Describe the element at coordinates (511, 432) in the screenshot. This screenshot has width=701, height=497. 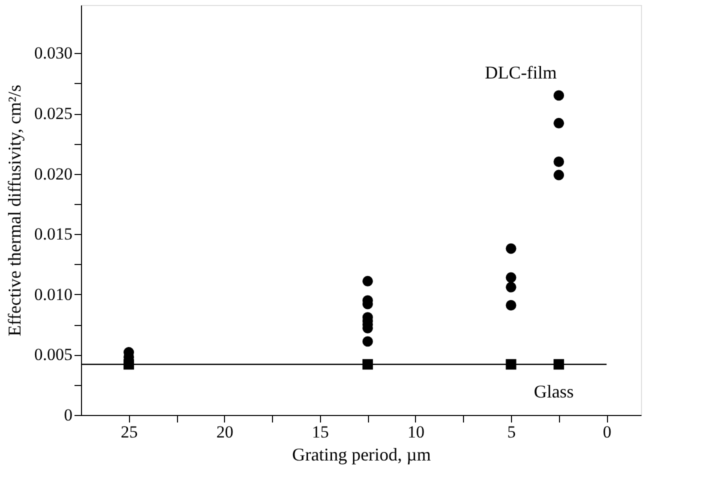
I see `x-tick-label: 5` at that location.